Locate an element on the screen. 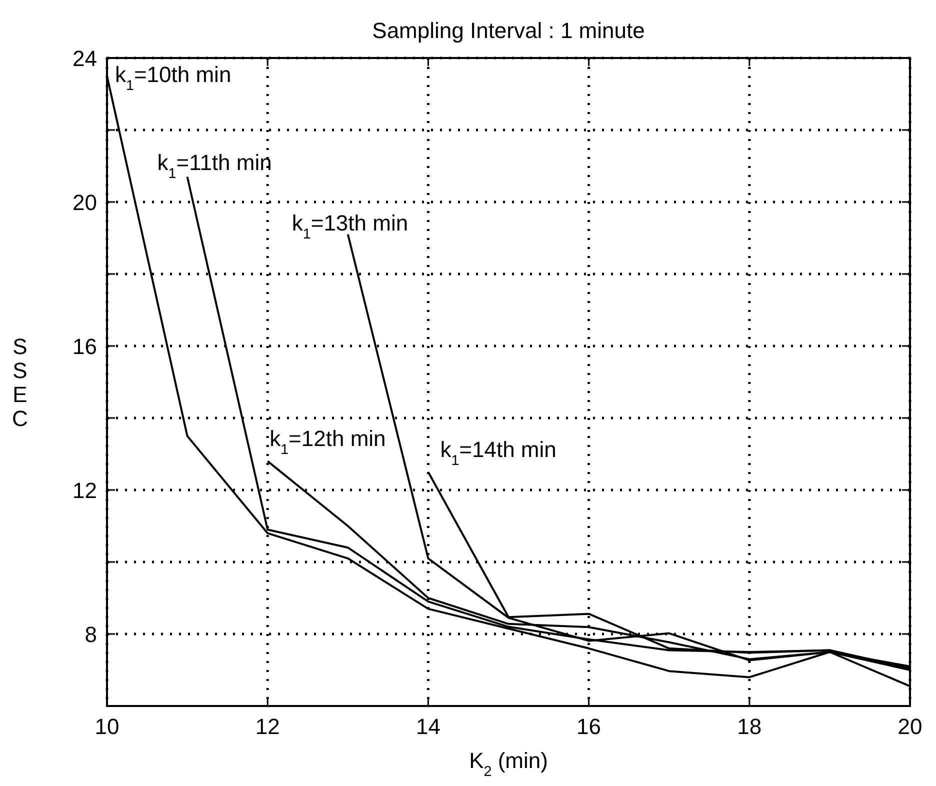 Image resolution: width=936 pixels, height=786 pixels. chart-title: Sampling Interval : 1 minute is located at coordinates (508, 30).